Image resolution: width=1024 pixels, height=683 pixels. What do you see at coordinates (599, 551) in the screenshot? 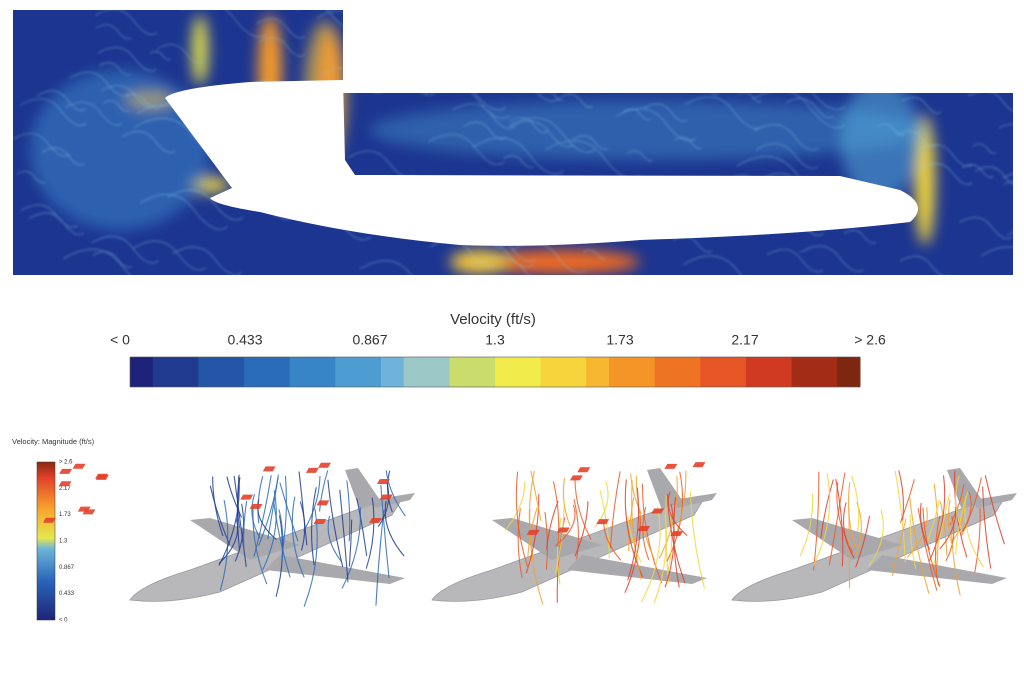
I see `wing` at bounding box center [599, 551].